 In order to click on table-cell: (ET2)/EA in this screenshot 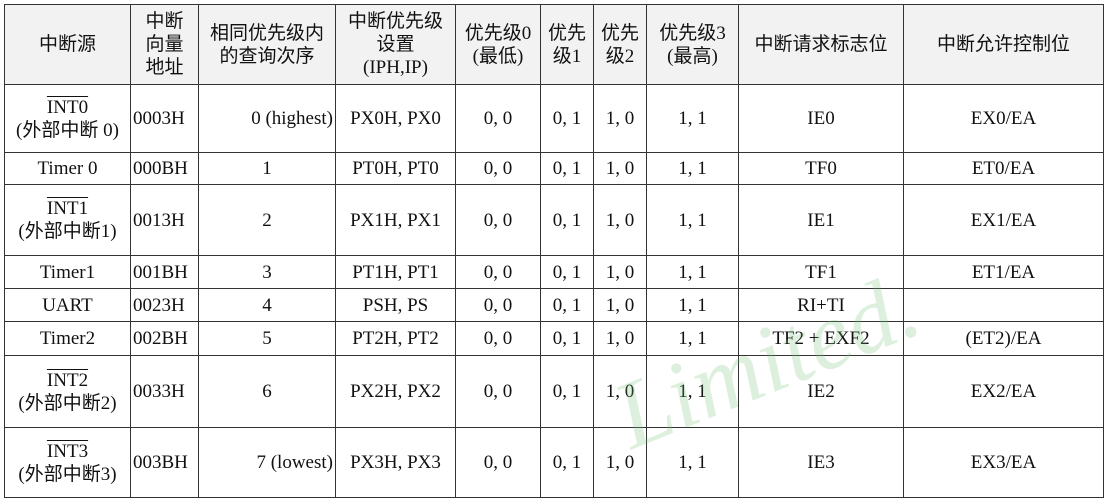, I will do `click(1003, 338)`.